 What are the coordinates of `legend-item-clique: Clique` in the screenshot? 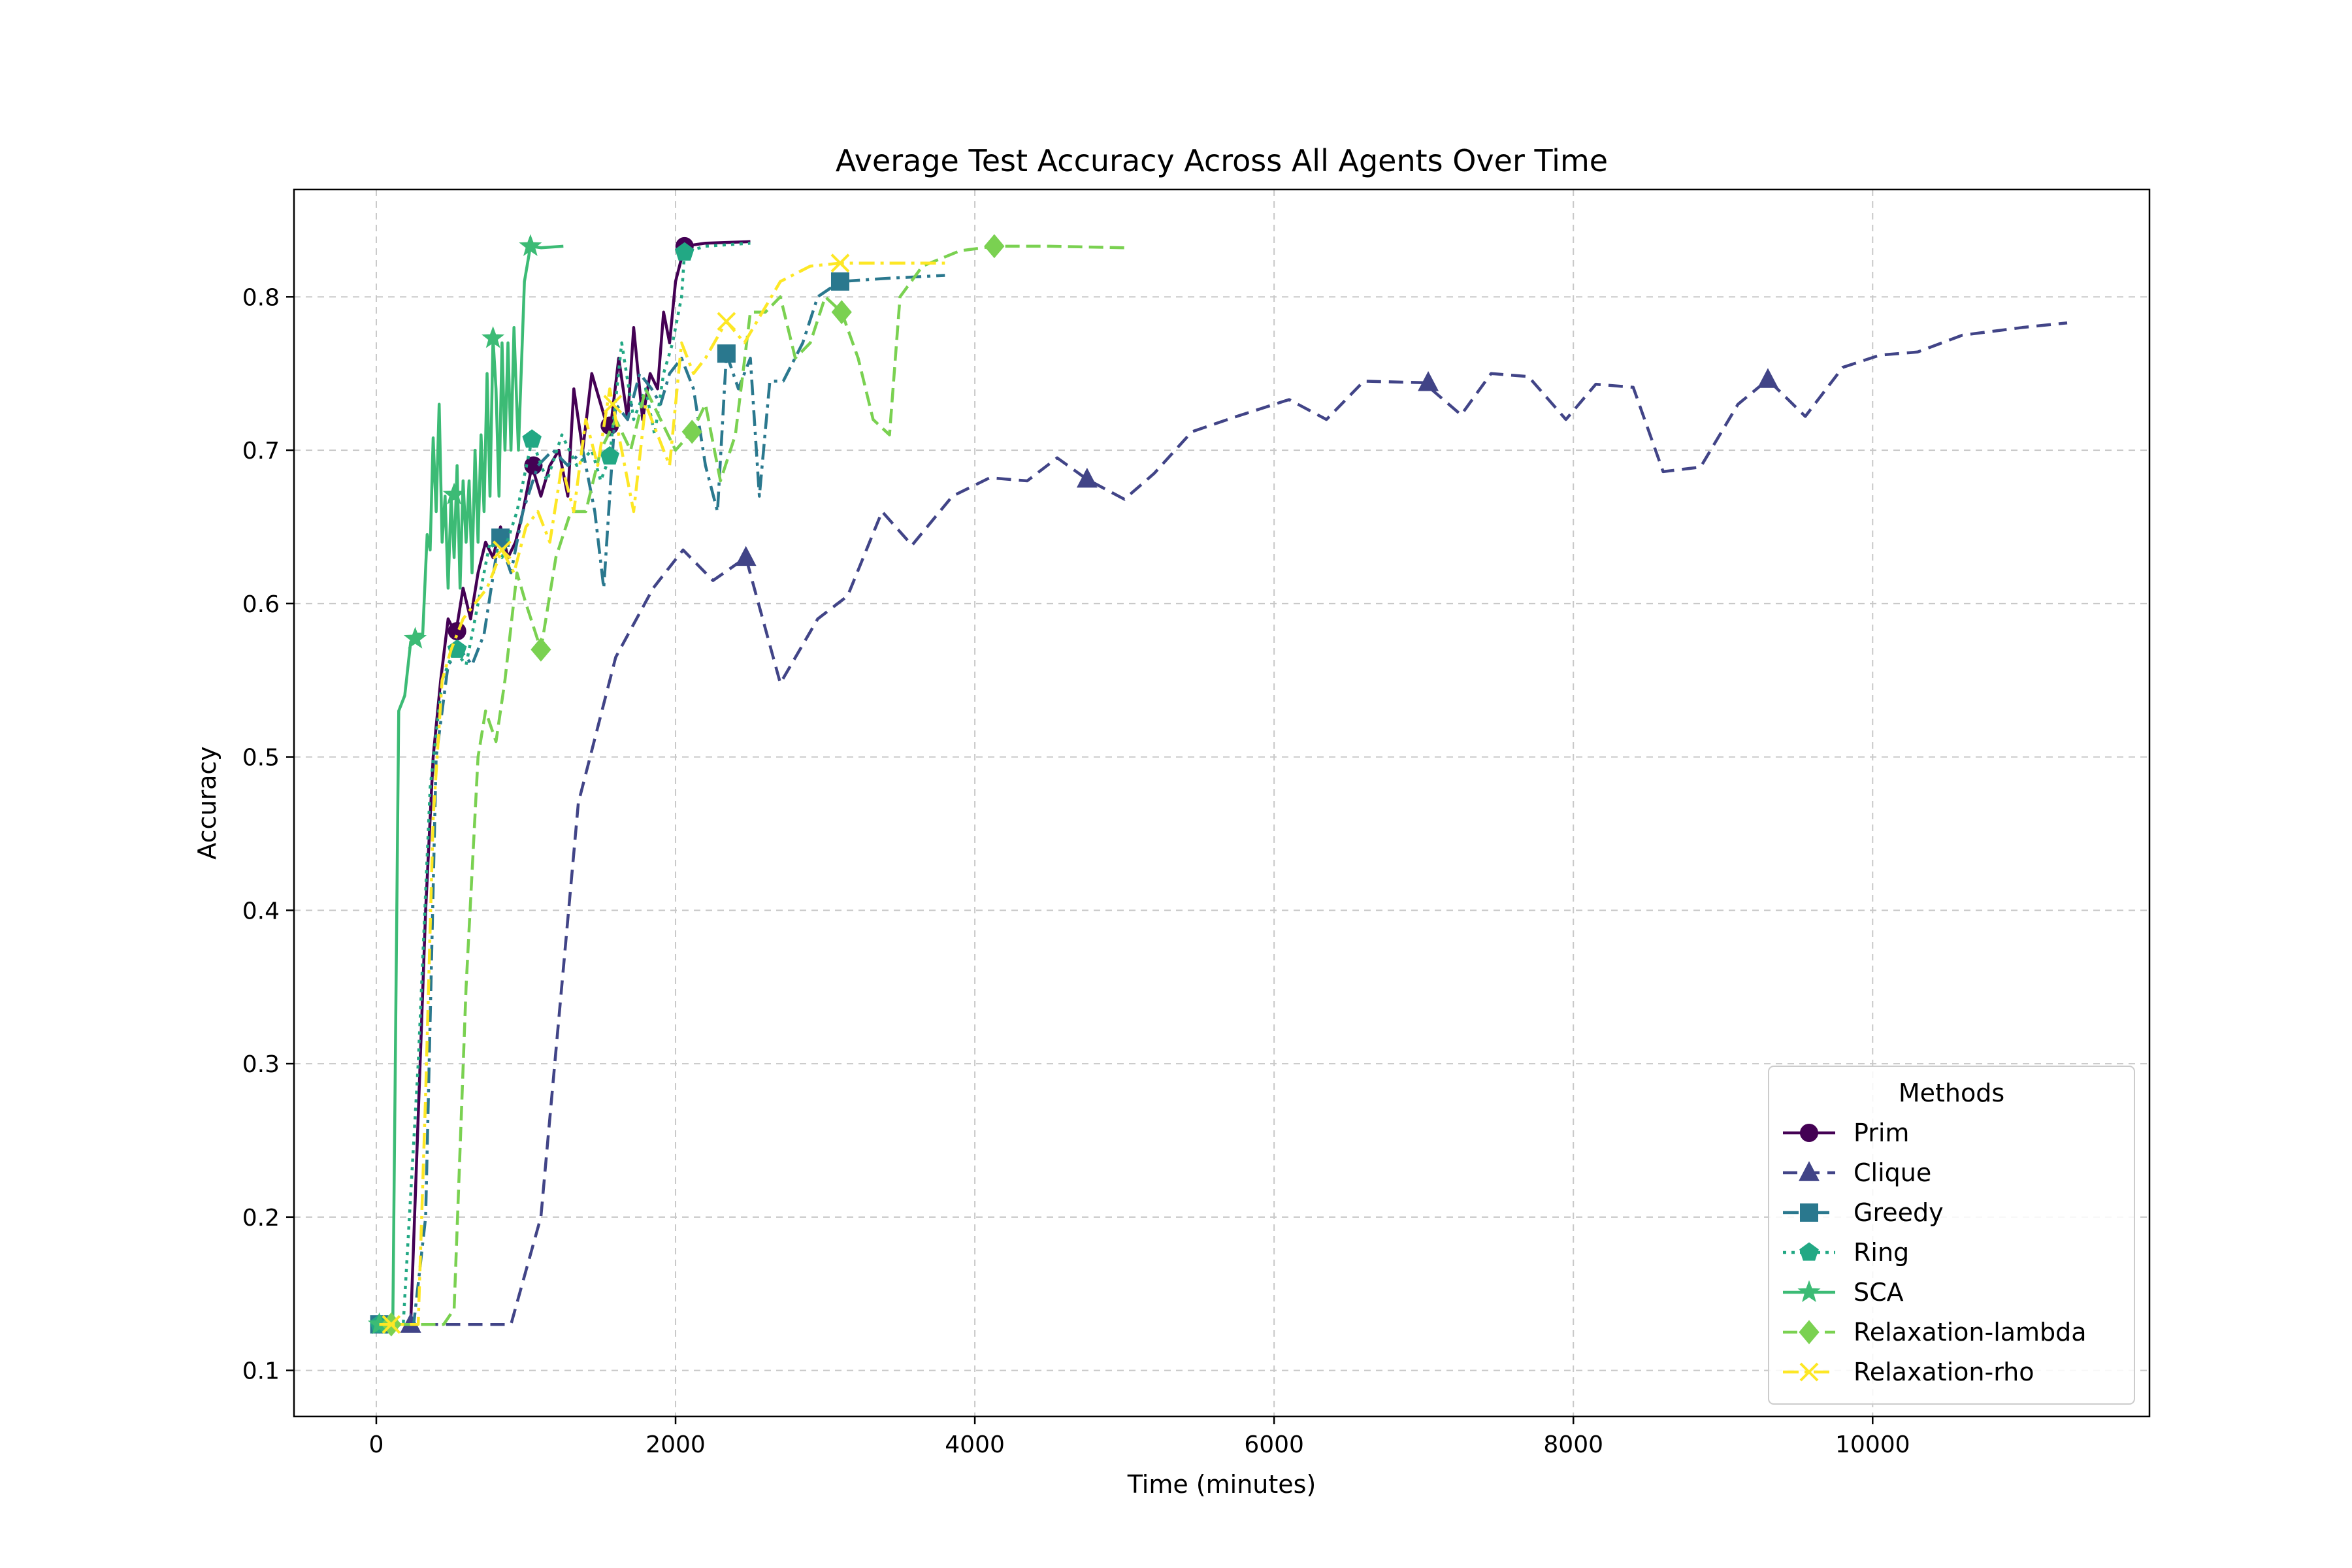 It's located at (1857, 1172).